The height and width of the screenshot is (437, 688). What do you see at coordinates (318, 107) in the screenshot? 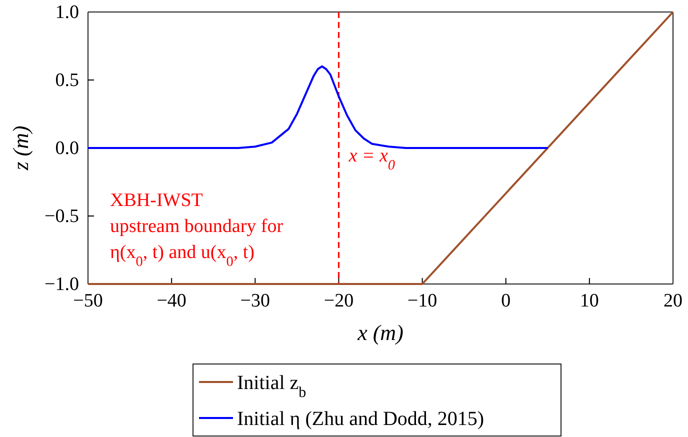
I see `line-series` at bounding box center [318, 107].